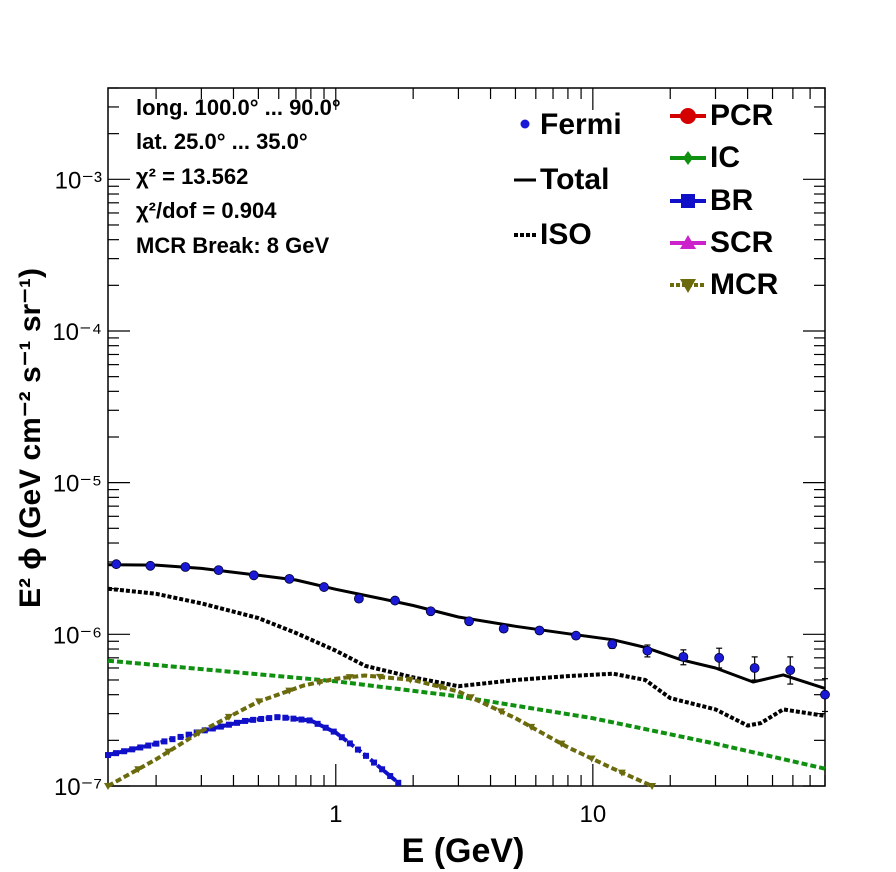 The width and height of the screenshot is (896, 872). Describe the element at coordinates (688, 286) in the screenshot. I see `legend-icon-mcr` at that location.